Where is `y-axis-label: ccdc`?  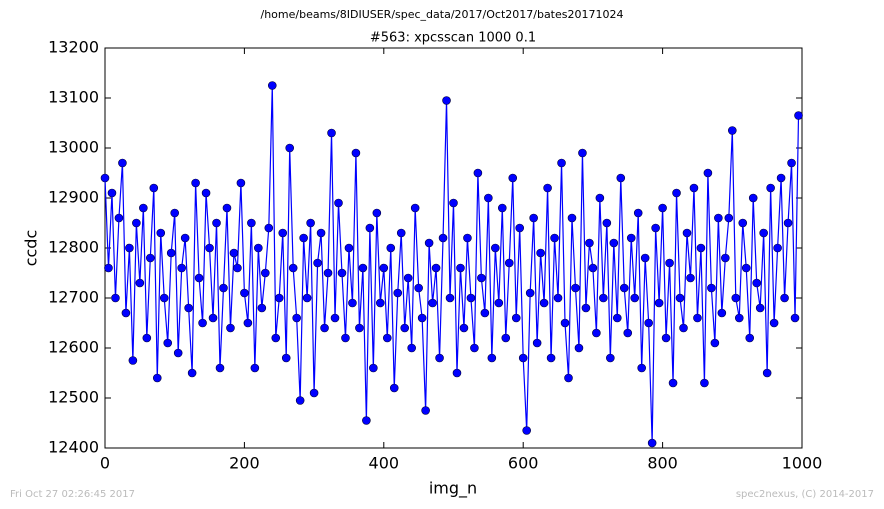 y-axis-label: ccdc is located at coordinates (31, 248).